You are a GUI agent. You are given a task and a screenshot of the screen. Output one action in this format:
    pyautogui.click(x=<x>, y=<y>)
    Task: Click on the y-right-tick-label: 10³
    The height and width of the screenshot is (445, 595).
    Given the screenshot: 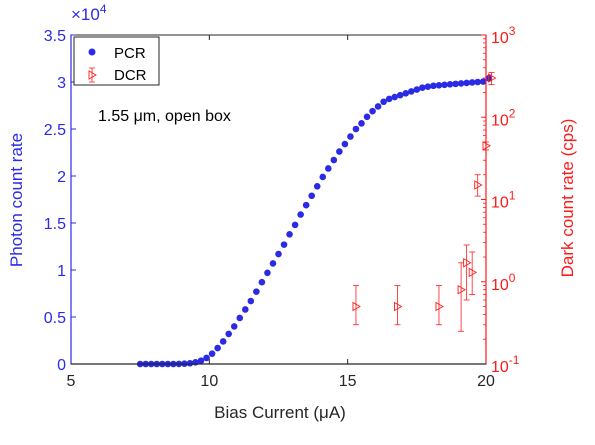 What is the action you would take?
    pyautogui.click(x=503, y=35)
    